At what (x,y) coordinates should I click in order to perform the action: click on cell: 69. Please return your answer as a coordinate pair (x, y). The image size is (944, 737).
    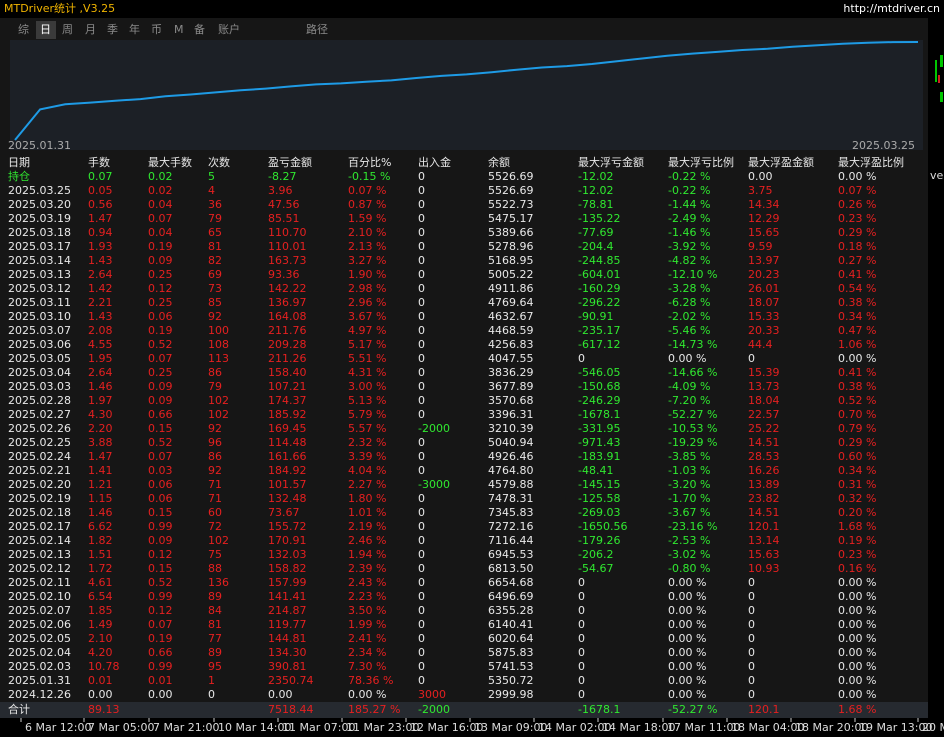
    Looking at the image, I should click on (215, 274).